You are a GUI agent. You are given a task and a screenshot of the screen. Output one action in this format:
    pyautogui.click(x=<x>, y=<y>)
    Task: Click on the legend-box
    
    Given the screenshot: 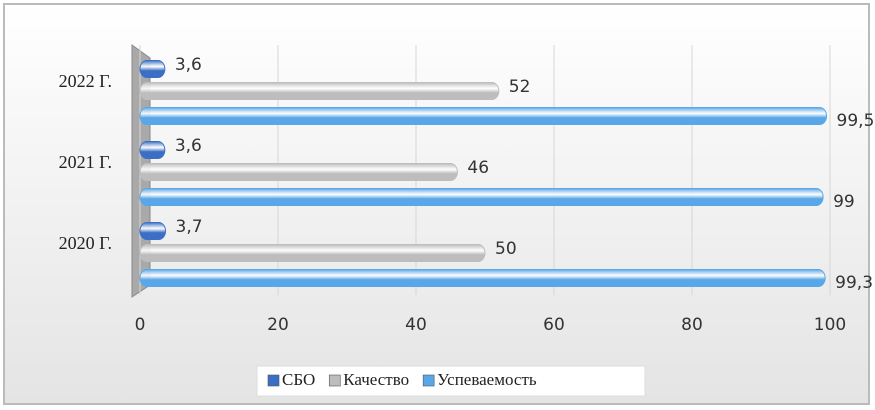 What is the action you would take?
    pyautogui.click(x=451, y=381)
    